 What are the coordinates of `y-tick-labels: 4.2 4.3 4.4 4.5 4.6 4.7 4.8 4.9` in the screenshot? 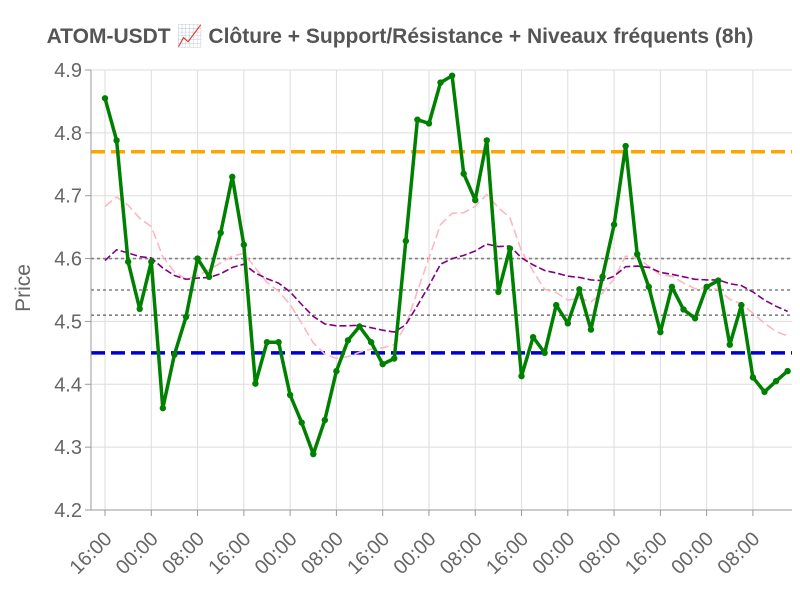 It's located at (68, 291).